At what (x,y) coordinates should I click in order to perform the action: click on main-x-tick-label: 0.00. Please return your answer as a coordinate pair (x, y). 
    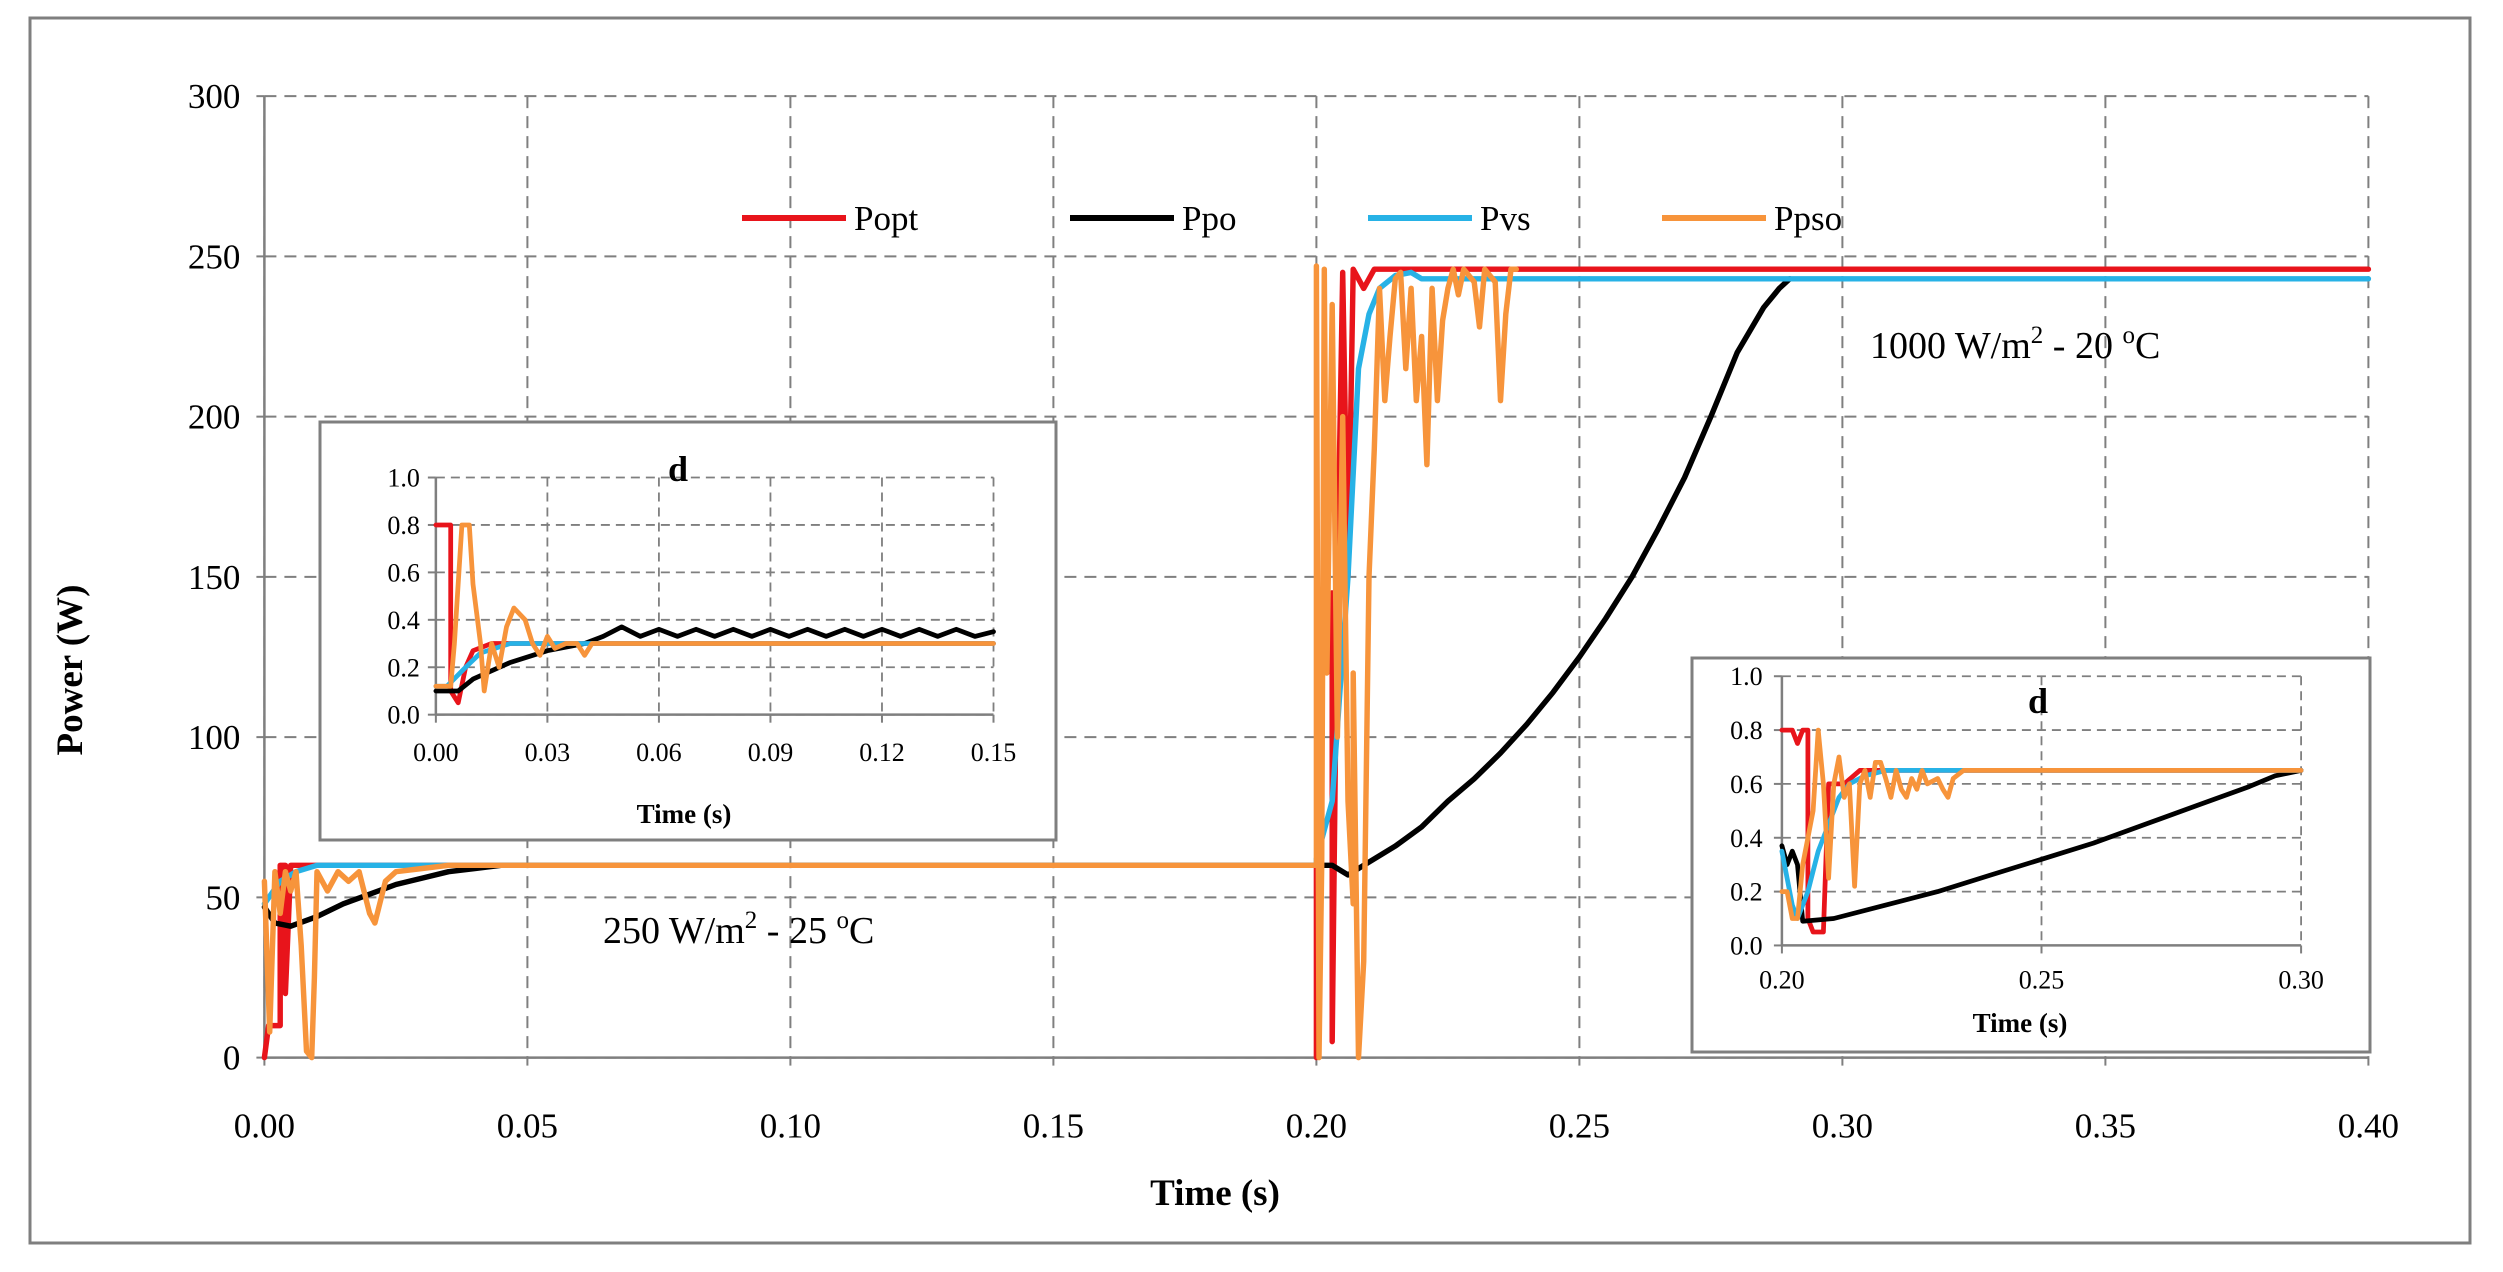
    Looking at the image, I should click on (264, 1126).